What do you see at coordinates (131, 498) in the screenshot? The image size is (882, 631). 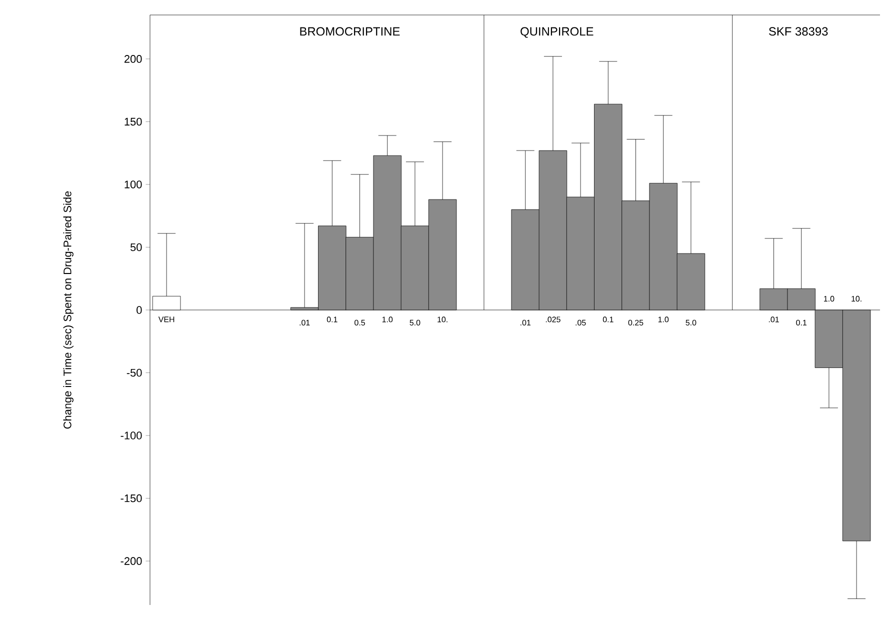 I see `y-tick-label: -150` at bounding box center [131, 498].